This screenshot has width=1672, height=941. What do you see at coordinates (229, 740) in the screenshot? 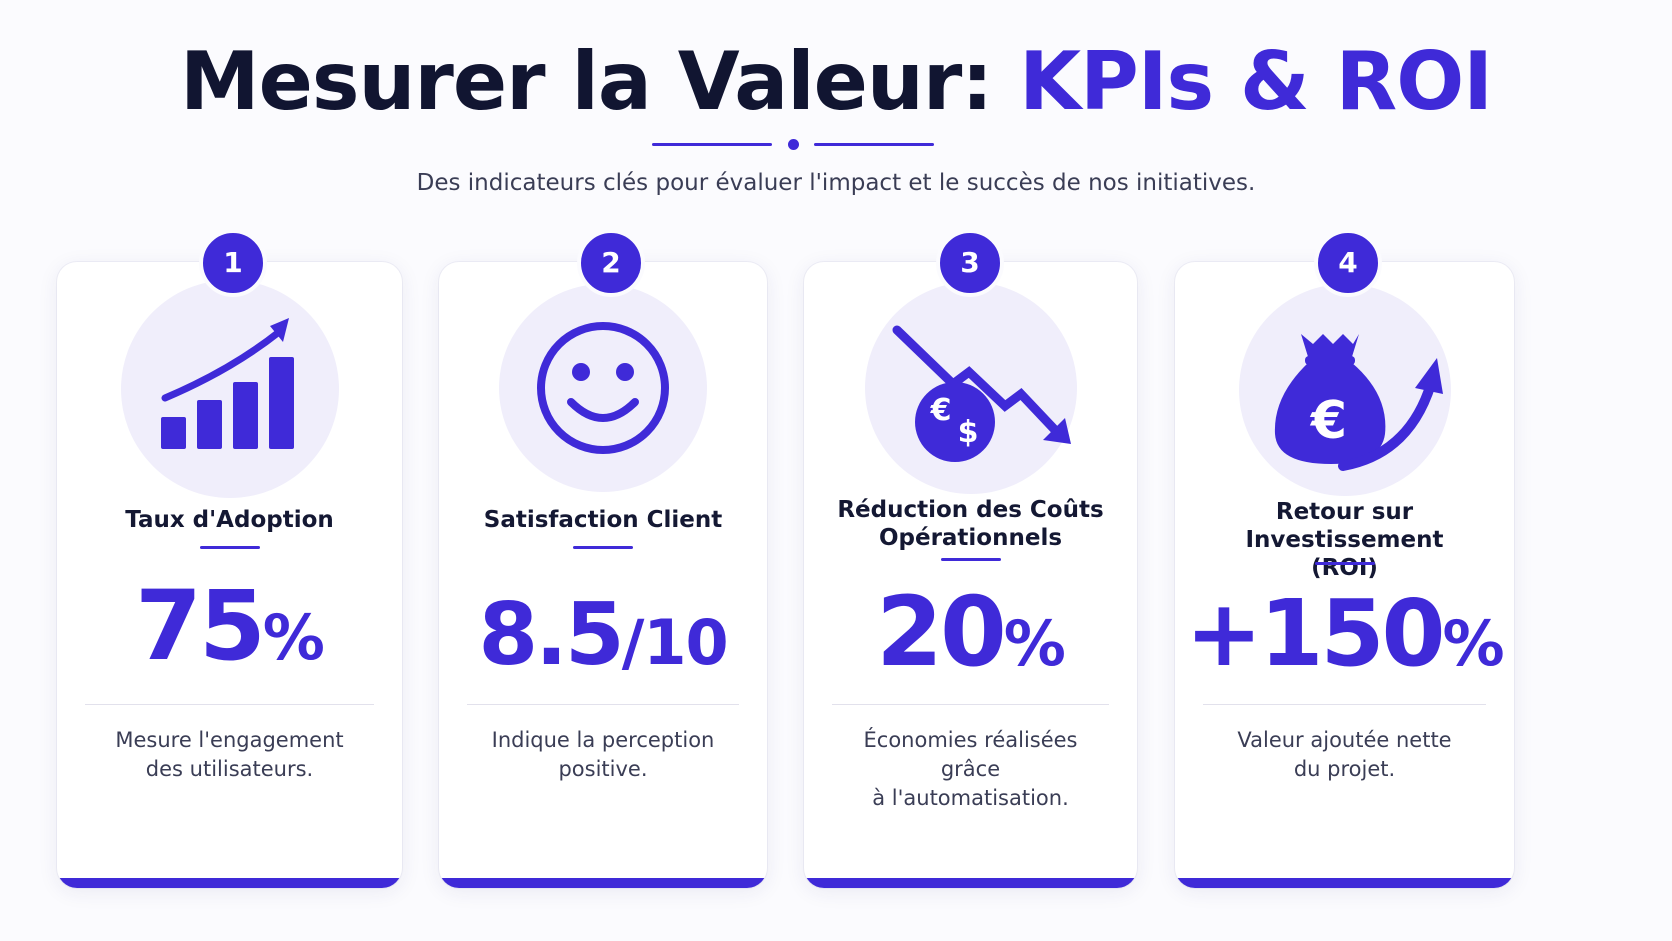
I see `kpi-description-line: Mesure l'engagement` at bounding box center [229, 740].